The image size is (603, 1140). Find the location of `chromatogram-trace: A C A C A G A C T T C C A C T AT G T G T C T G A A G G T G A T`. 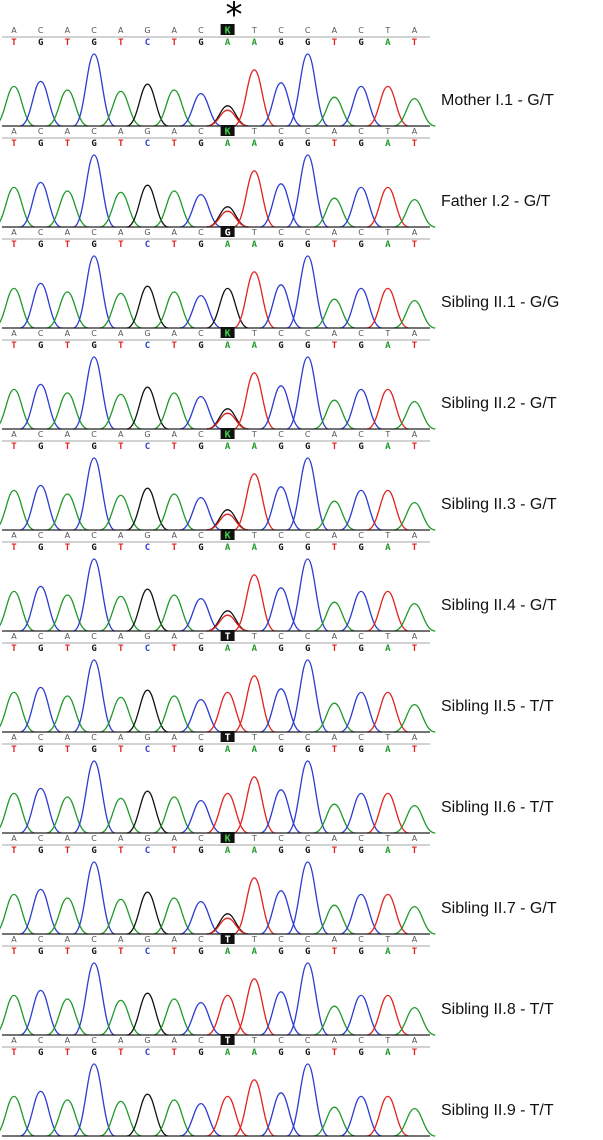

chromatogram-trace: A C A C A G A C T T C C A C T AT G T G T C T G A A G G T G A T is located at coordinates (218, 681).